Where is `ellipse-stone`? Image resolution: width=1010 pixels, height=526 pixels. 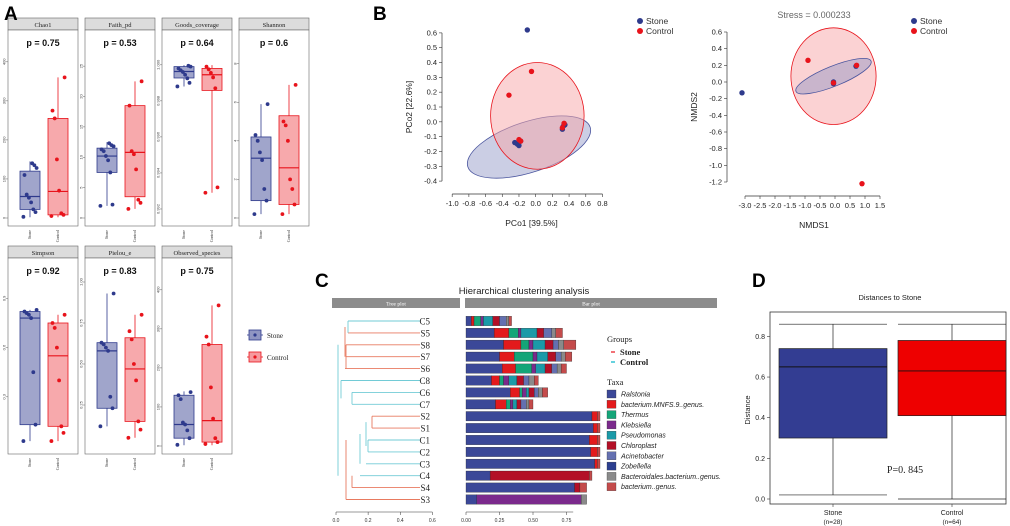 ellipse-stone is located at coordinates (833, 76).